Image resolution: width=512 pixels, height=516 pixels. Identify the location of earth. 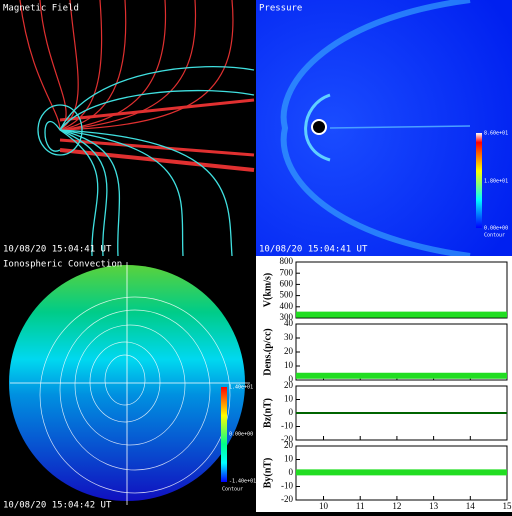
(319, 127).